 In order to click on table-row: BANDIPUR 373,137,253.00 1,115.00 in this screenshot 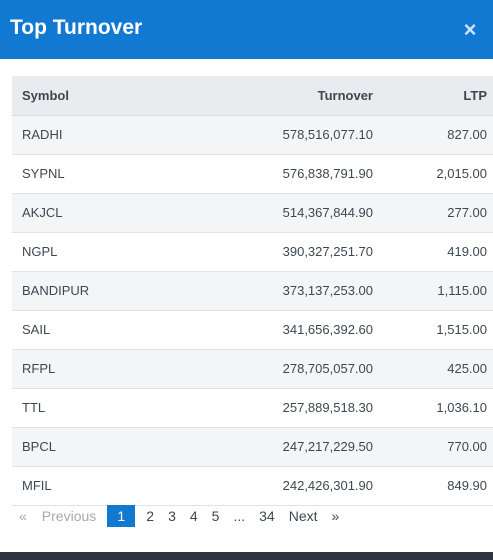, I will do `click(252, 291)`.